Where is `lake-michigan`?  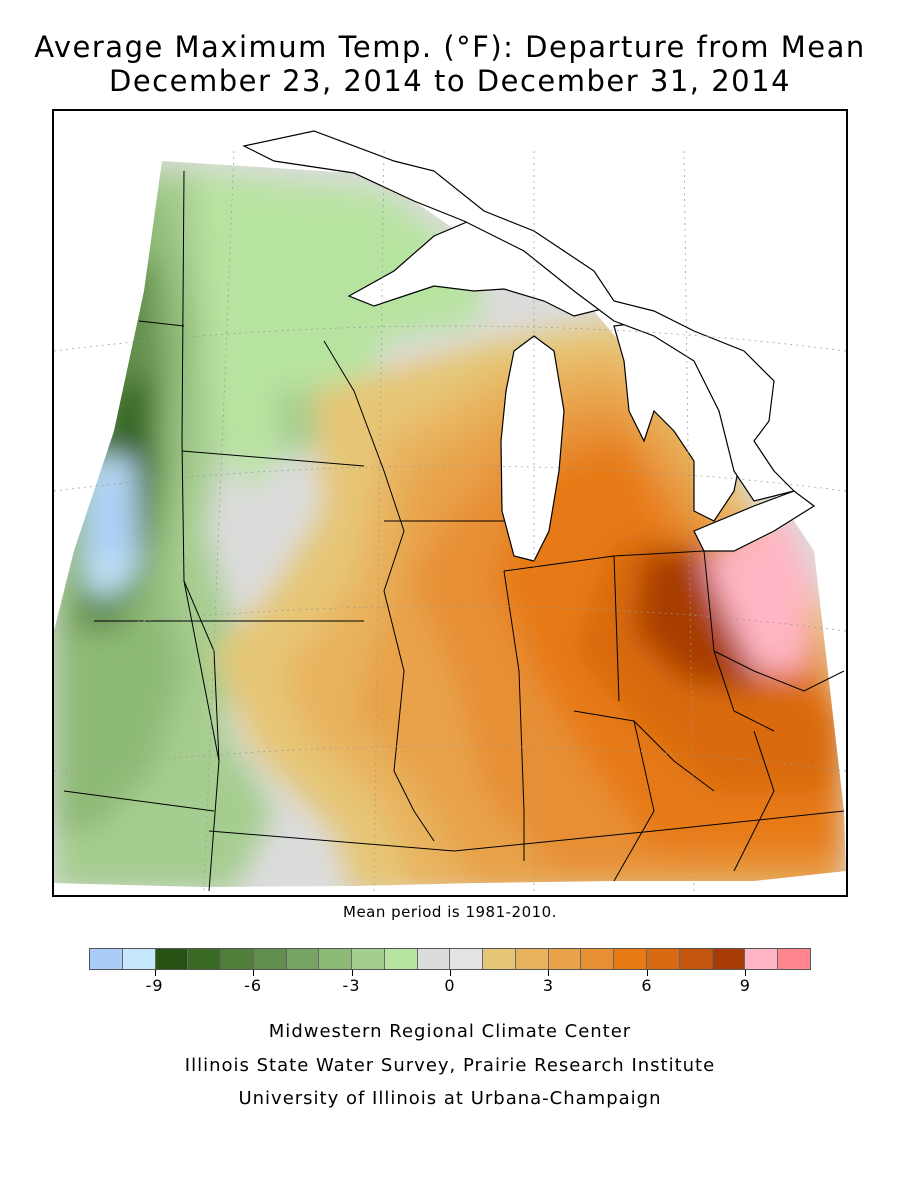
lake-michigan is located at coordinates (532, 448).